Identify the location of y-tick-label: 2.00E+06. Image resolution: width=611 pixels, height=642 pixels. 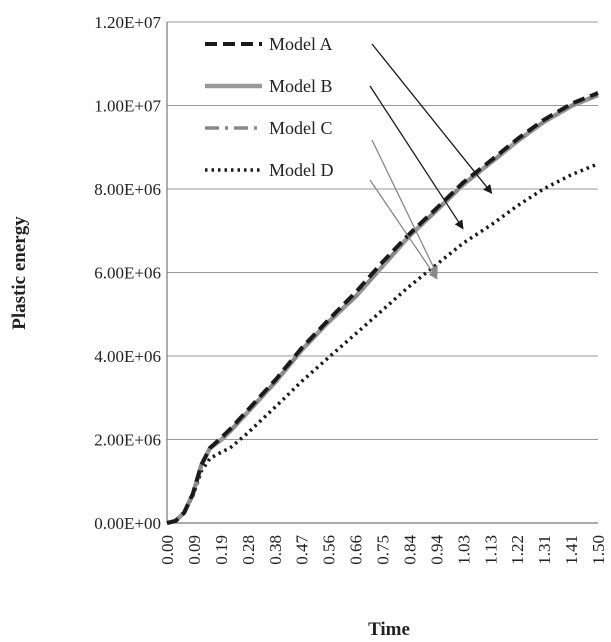
(127, 440).